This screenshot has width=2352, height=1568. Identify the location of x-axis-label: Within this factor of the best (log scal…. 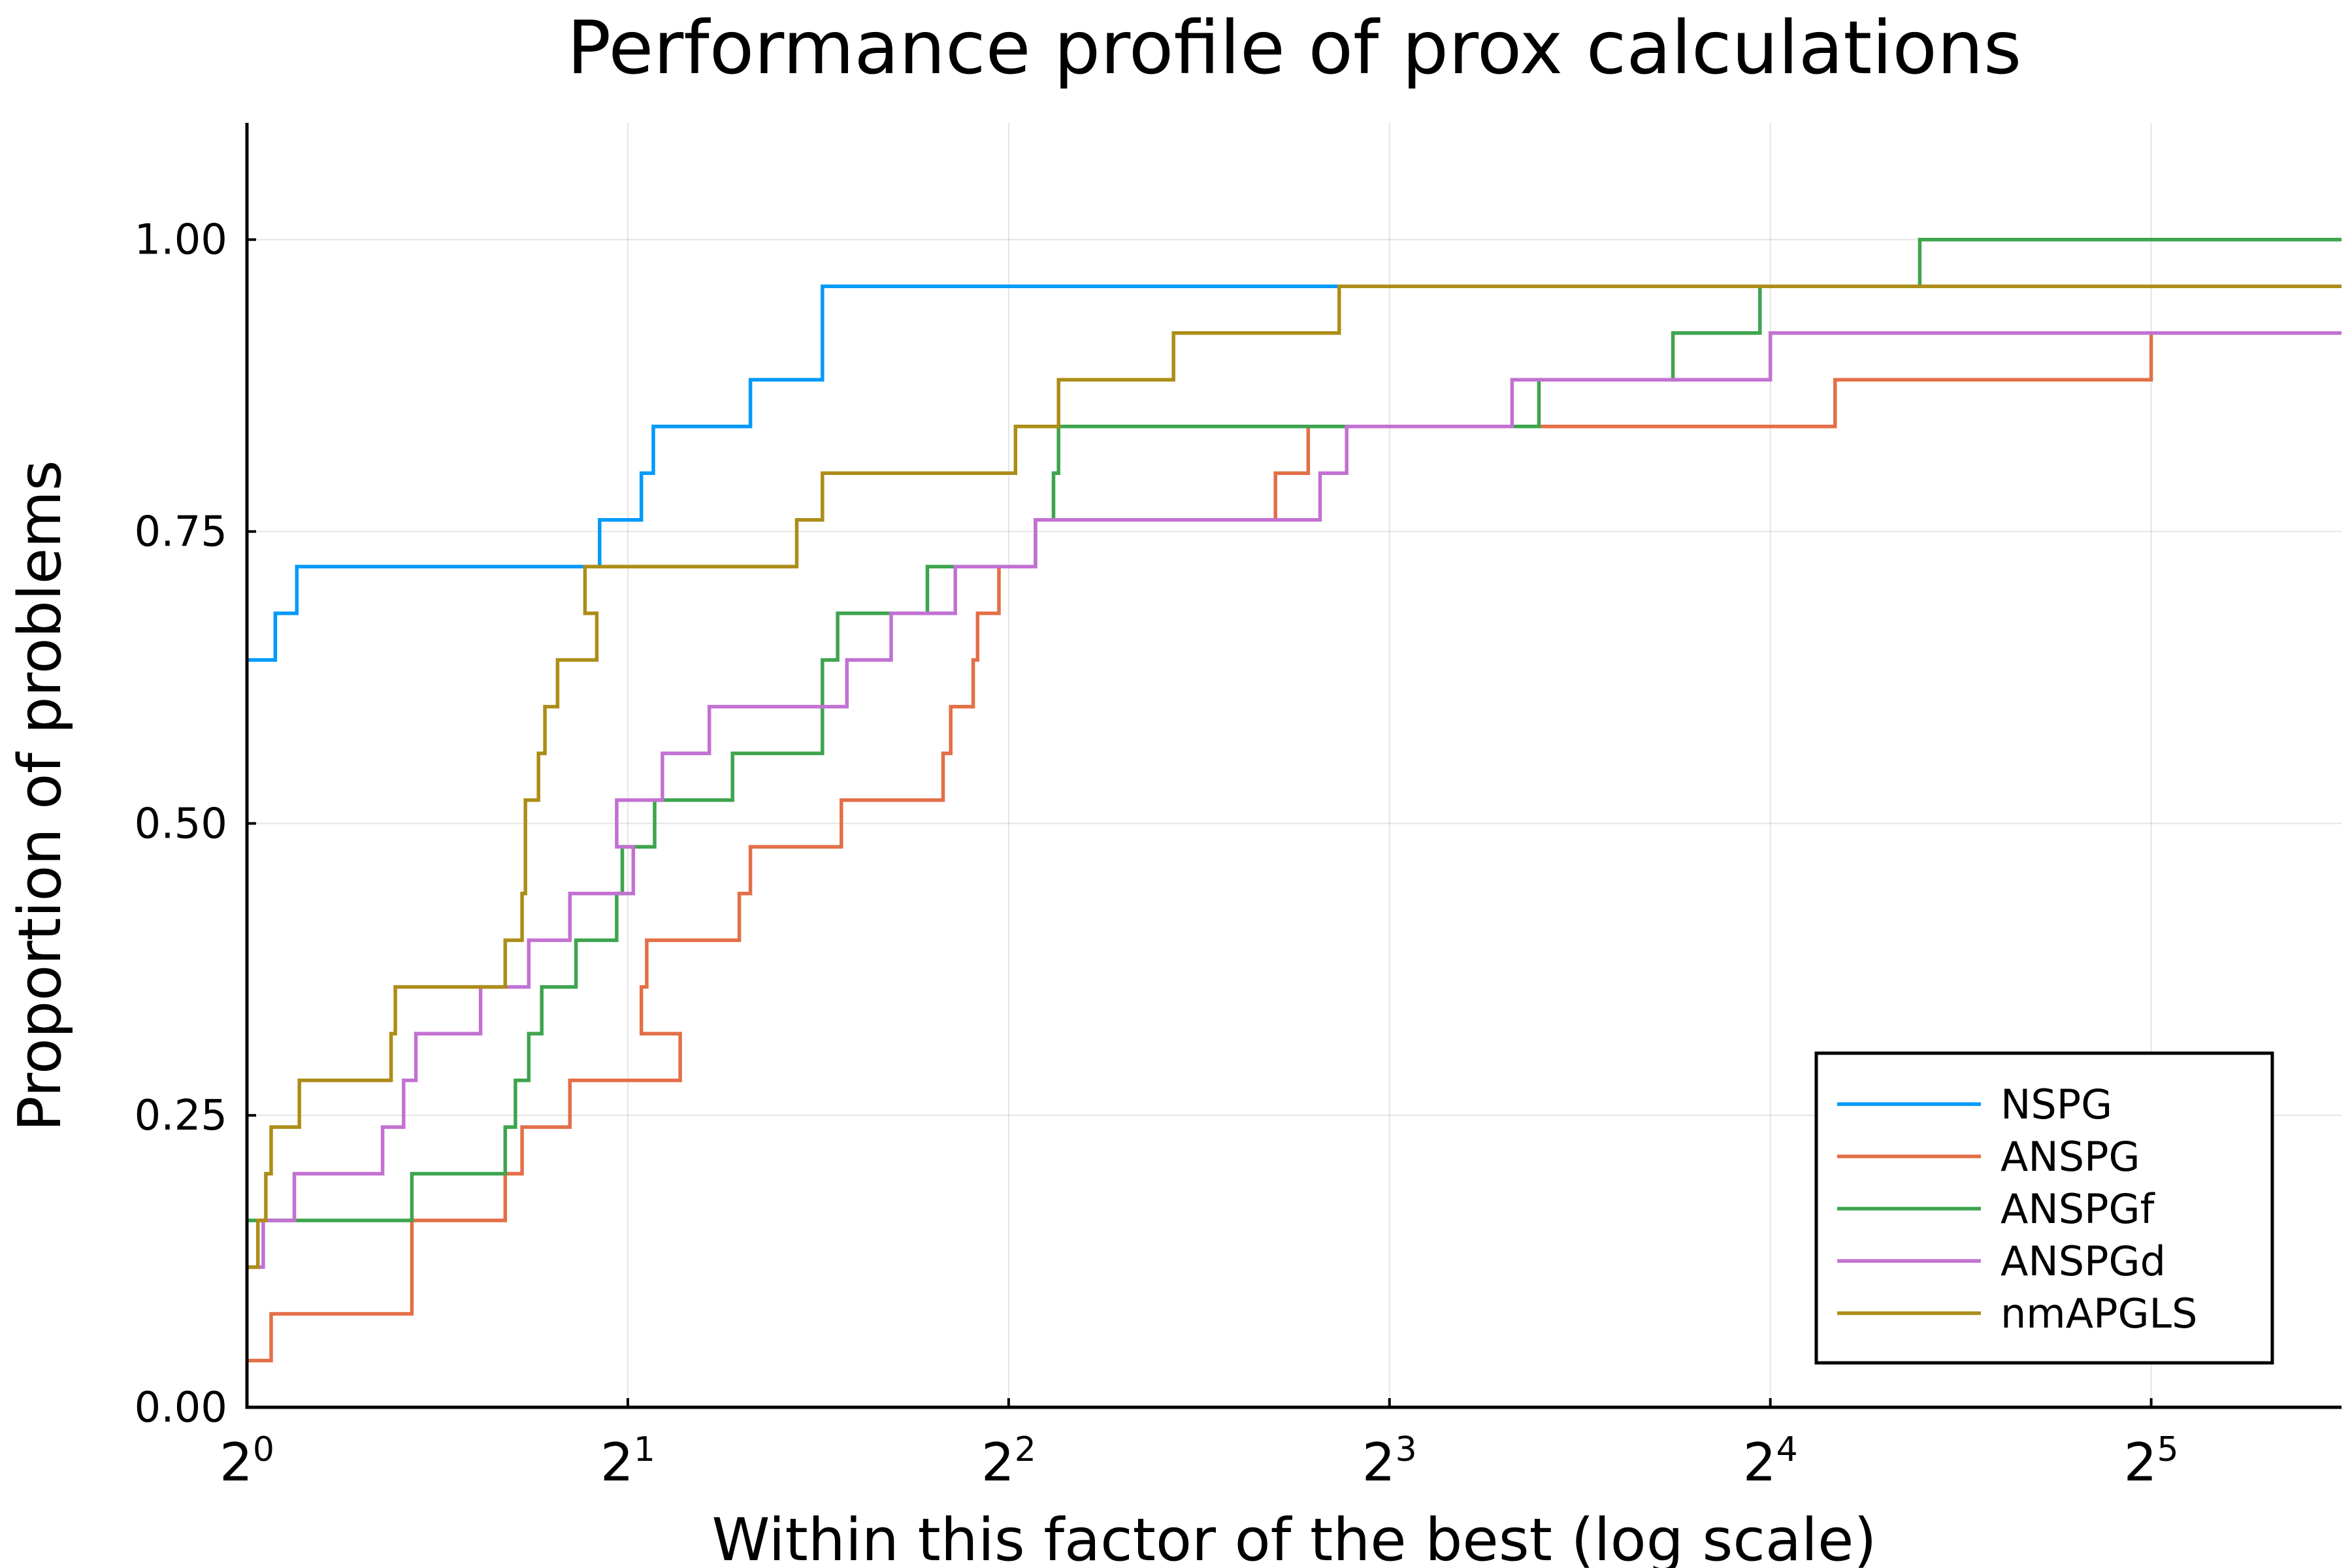
(1294, 1537).